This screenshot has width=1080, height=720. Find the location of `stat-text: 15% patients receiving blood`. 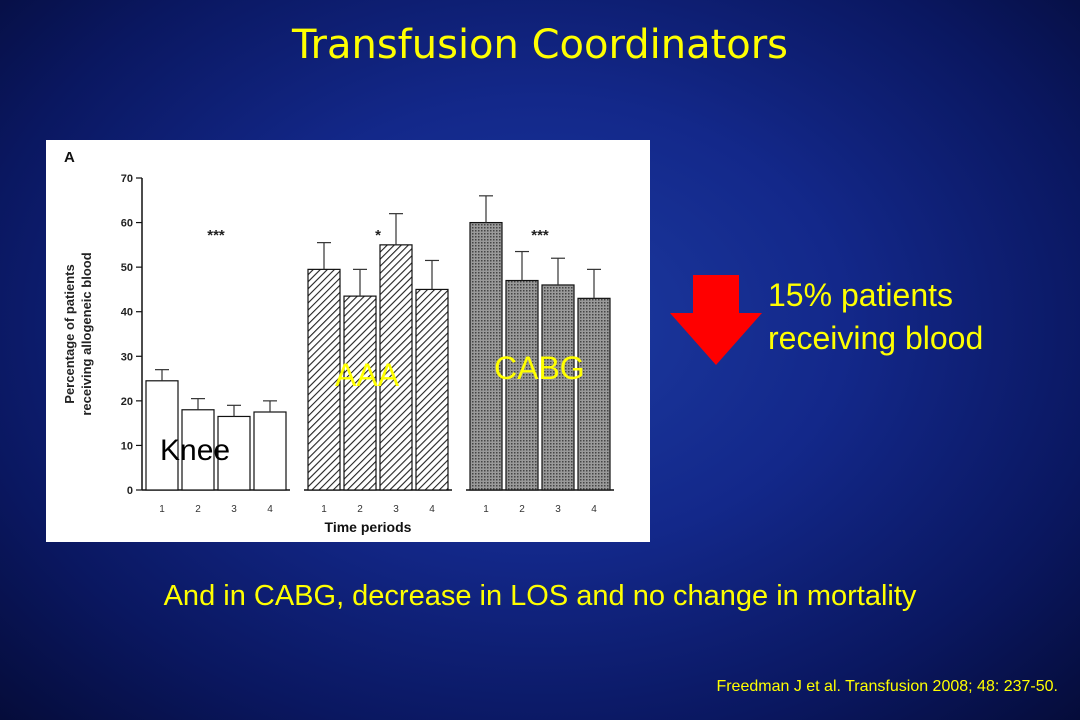

stat-text: 15% patients receiving blood is located at coordinates (875, 317).